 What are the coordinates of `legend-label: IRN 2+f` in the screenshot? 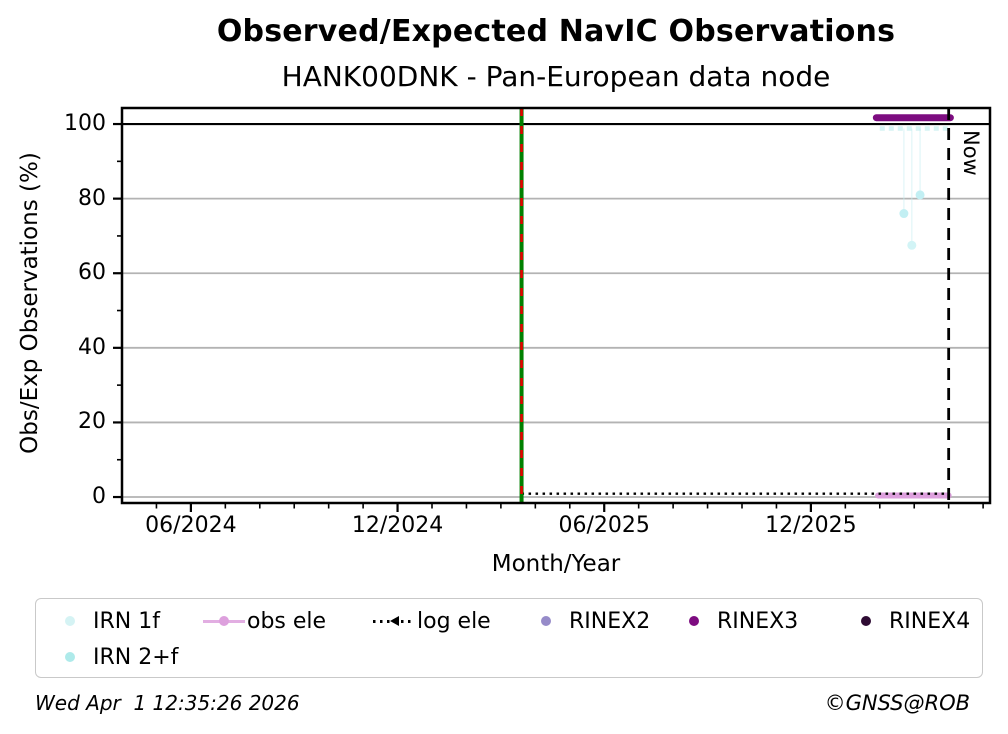 It's located at (136, 657).